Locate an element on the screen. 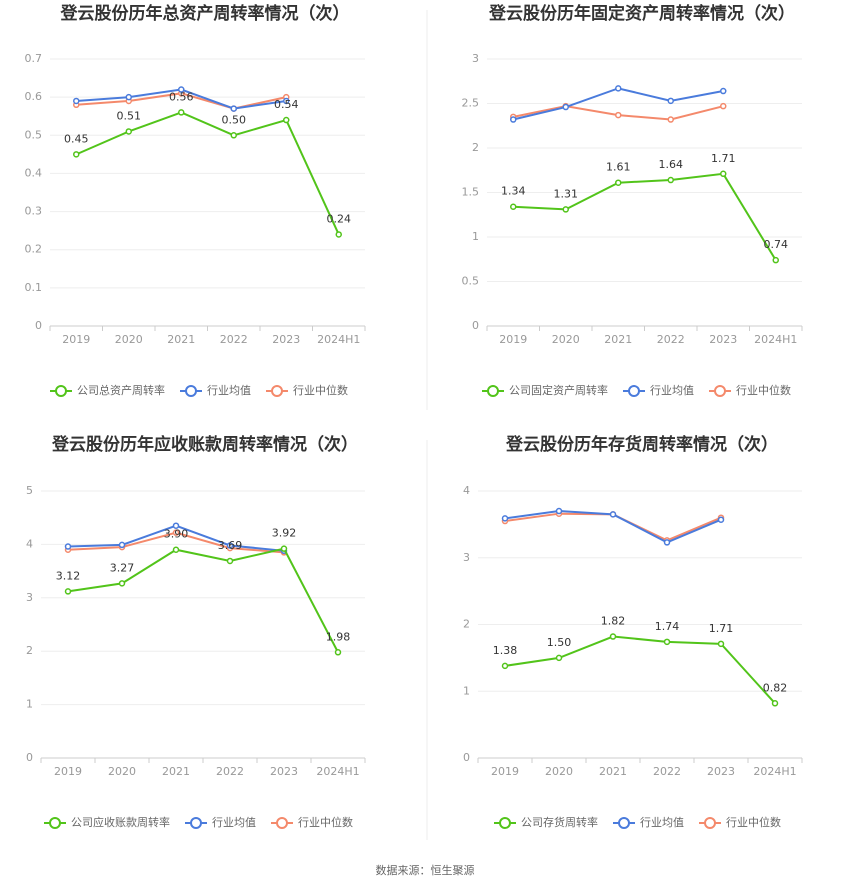  source: 数据来源：恒生聚源 is located at coordinates (425, 870).